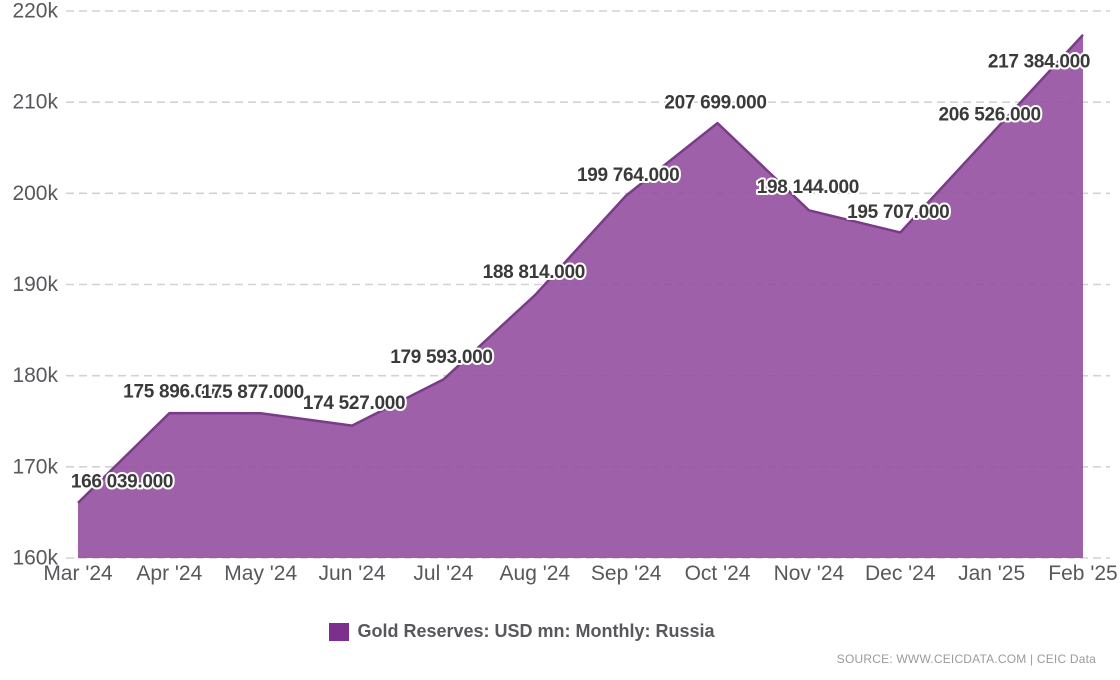  What do you see at coordinates (78, 573) in the screenshot?
I see `x-tick-label: Mar '24` at bounding box center [78, 573].